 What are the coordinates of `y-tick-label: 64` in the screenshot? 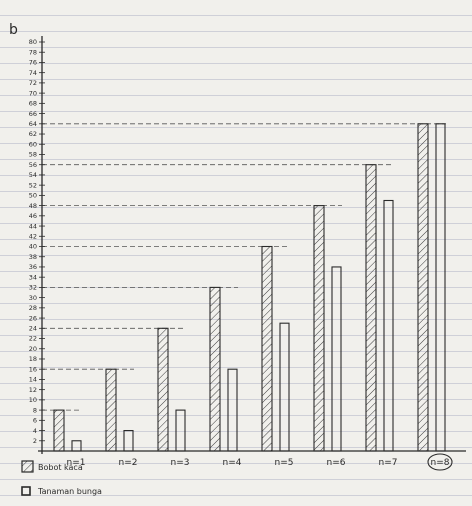 It's located at (33, 124).